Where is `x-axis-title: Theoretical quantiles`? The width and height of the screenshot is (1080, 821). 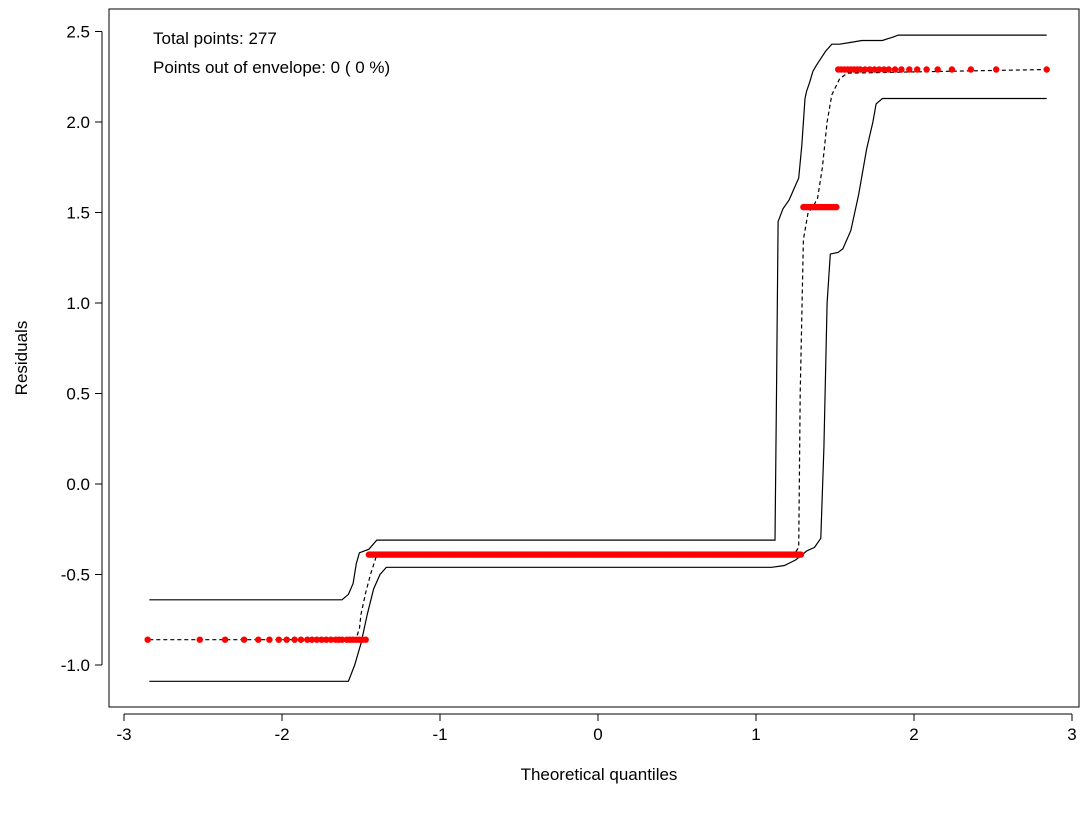 x-axis-title: Theoretical quantiles is located at coordinates (599, 774).